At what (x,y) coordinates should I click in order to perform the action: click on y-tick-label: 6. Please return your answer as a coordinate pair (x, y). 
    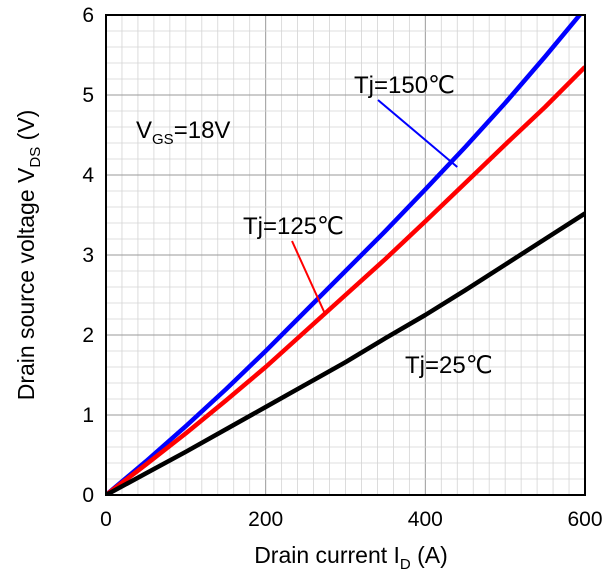
    Looking at the image, I should click on (88, 15).